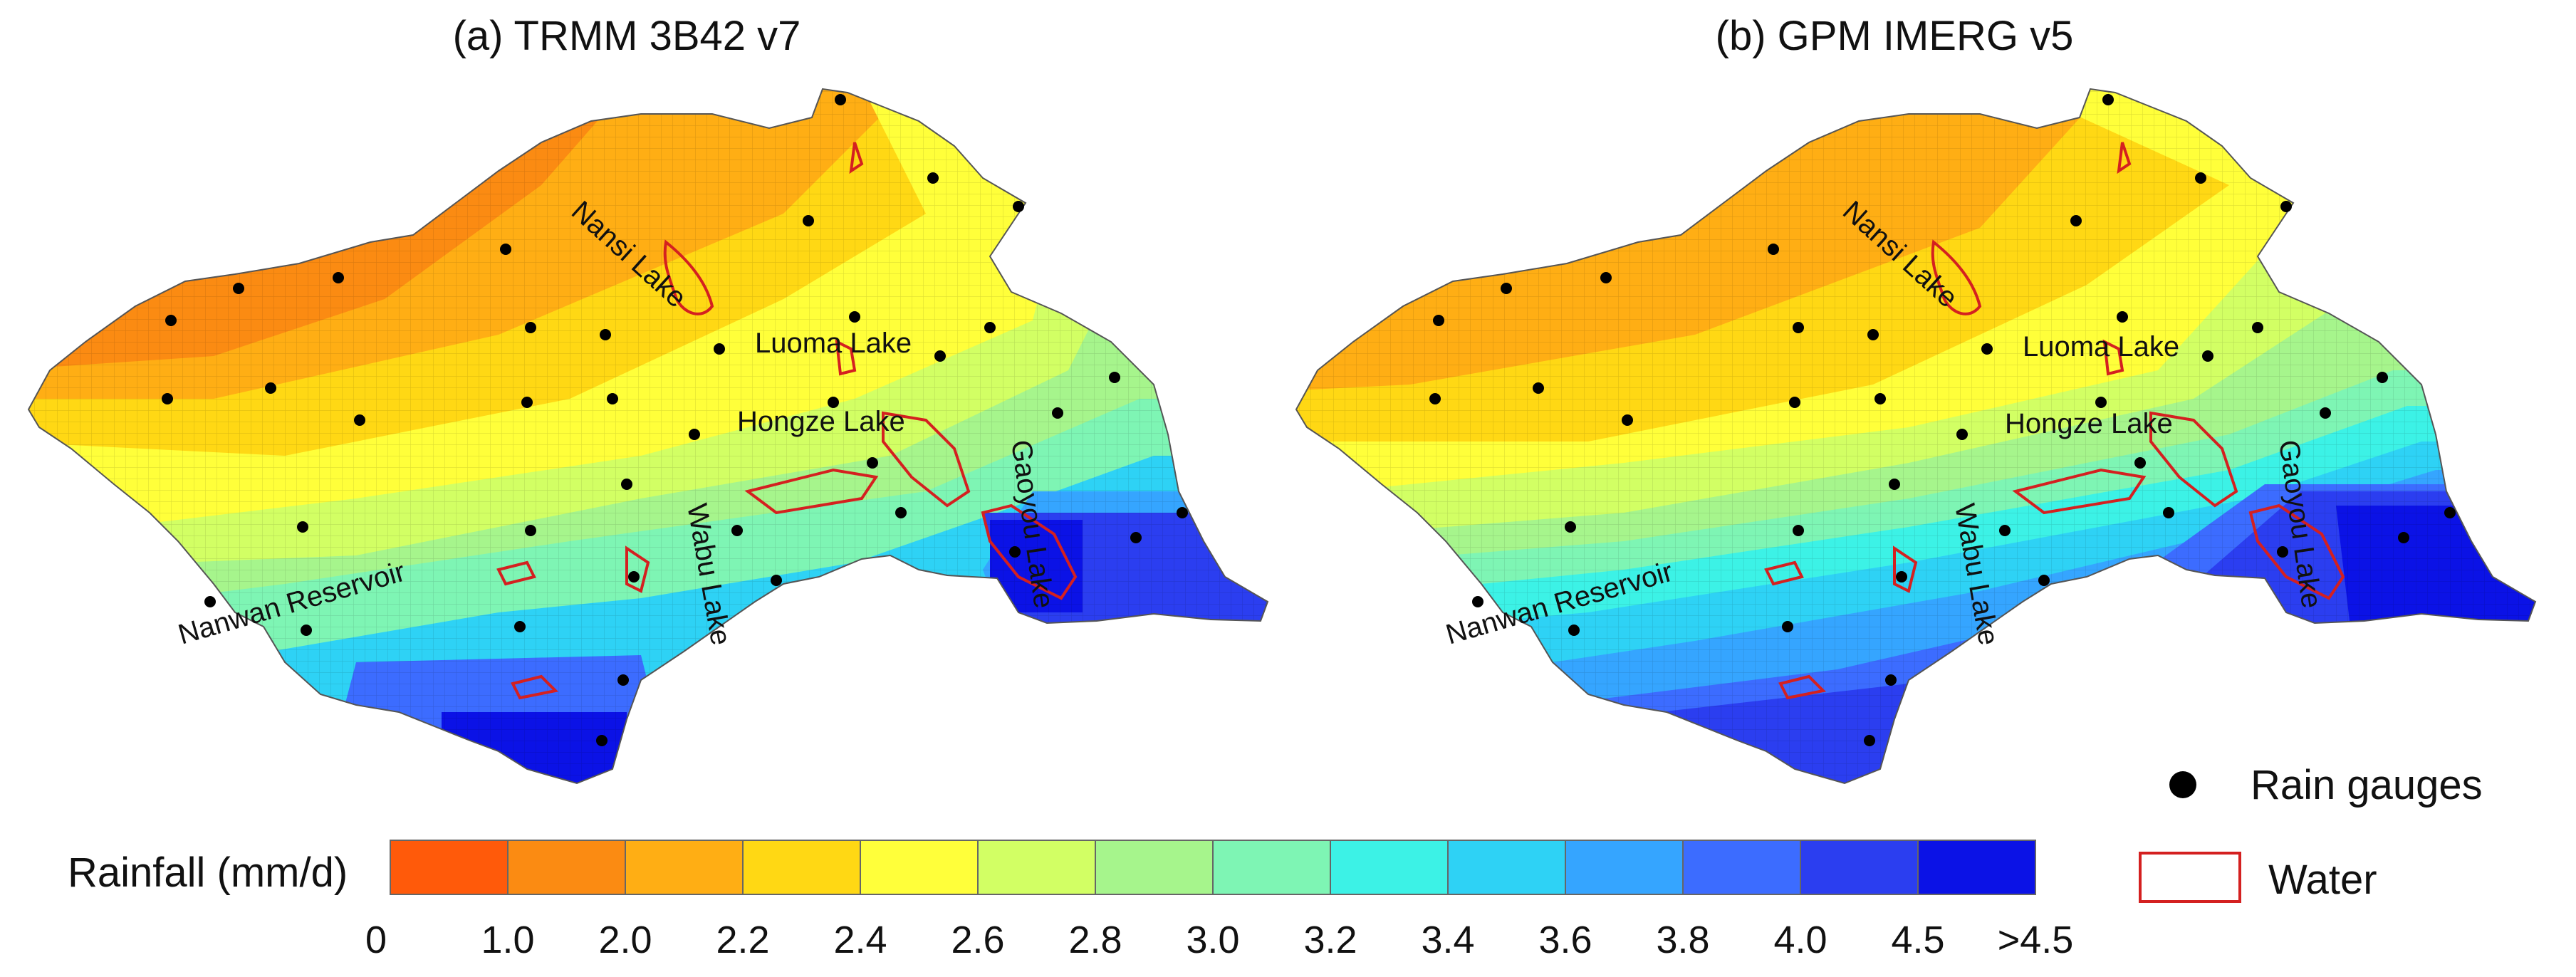 The width and height of the screenshot is (2576, 977). I want to click on rain-gauge-symbol, so click(2182, 784).